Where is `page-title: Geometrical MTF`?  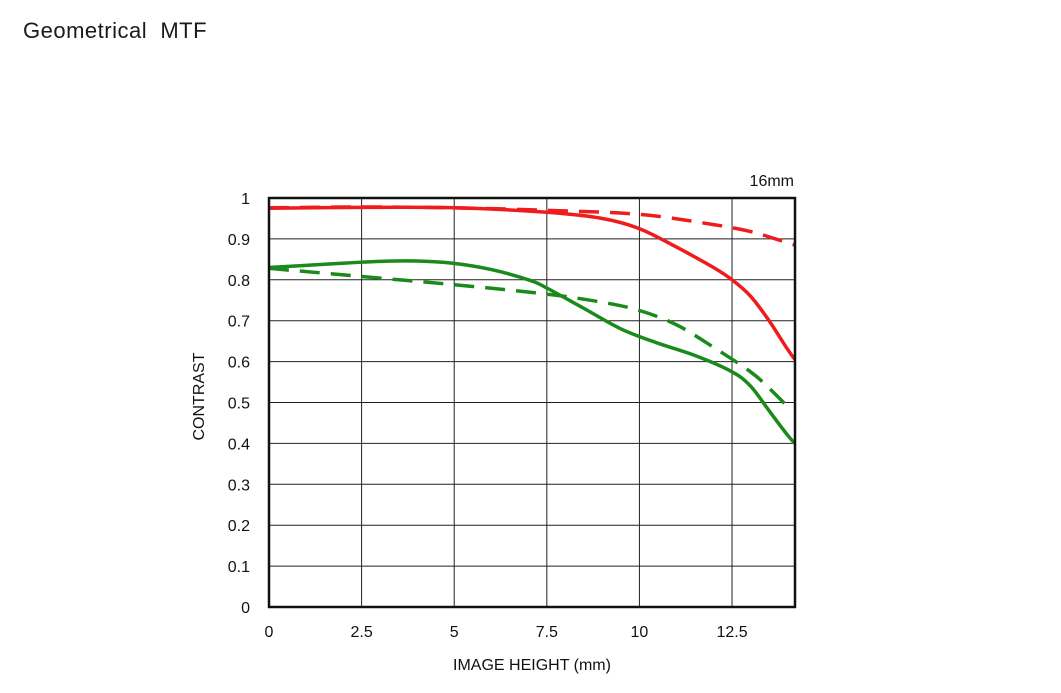 page-title: Geometrical MTF is located at coordinates (115, 30).